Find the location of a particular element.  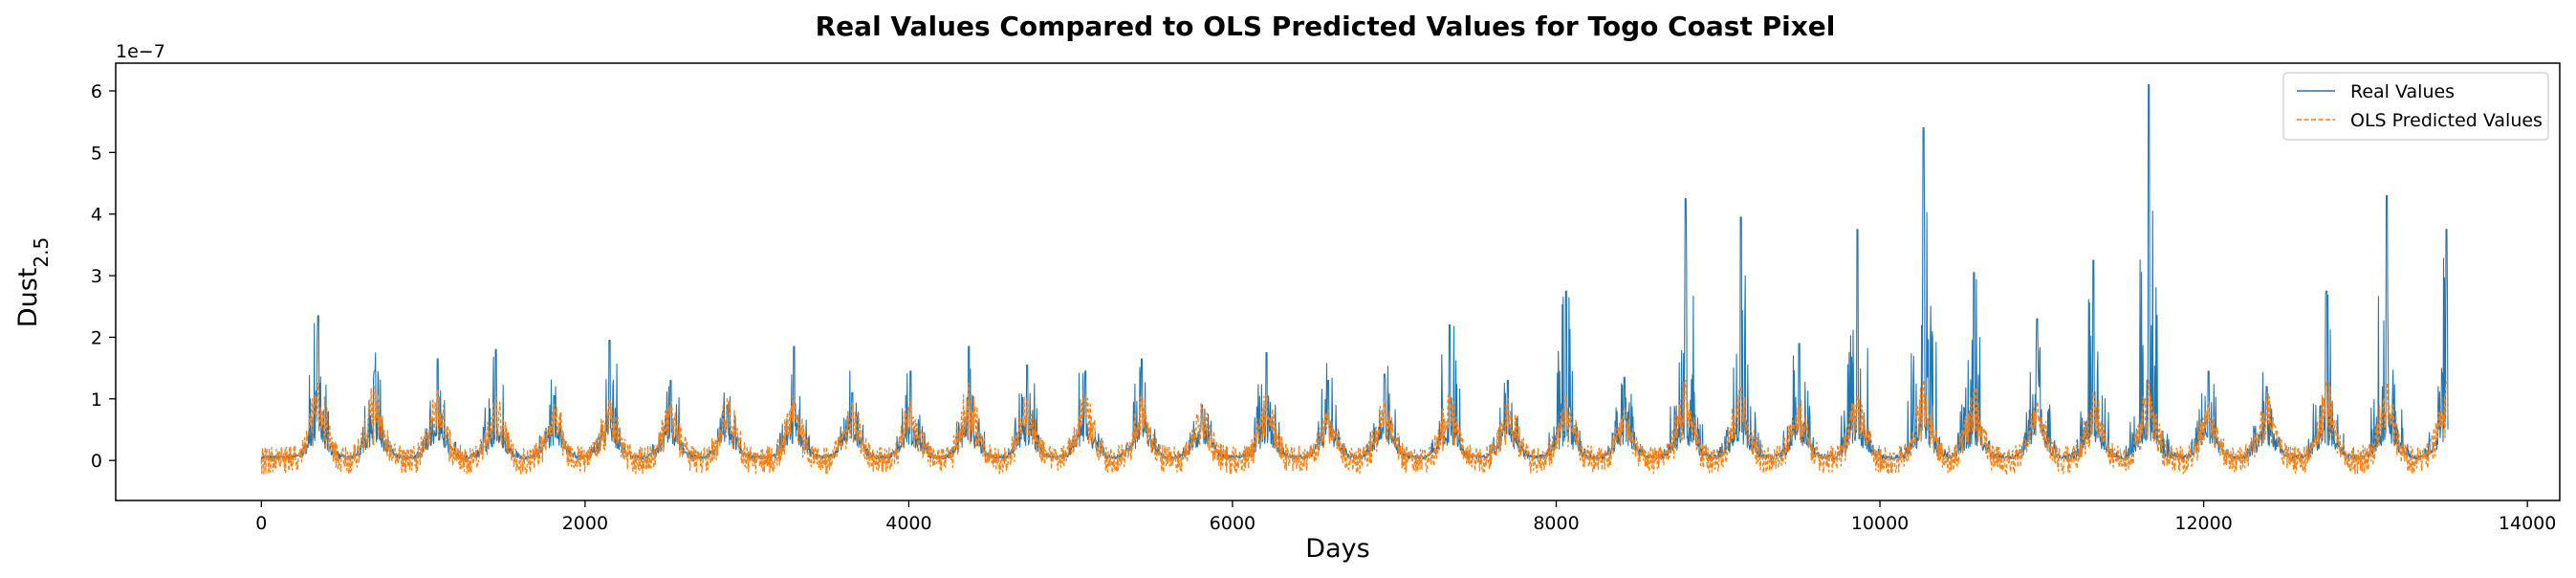

x-tick-label: 6000 is located at coordinates (1232, 523).